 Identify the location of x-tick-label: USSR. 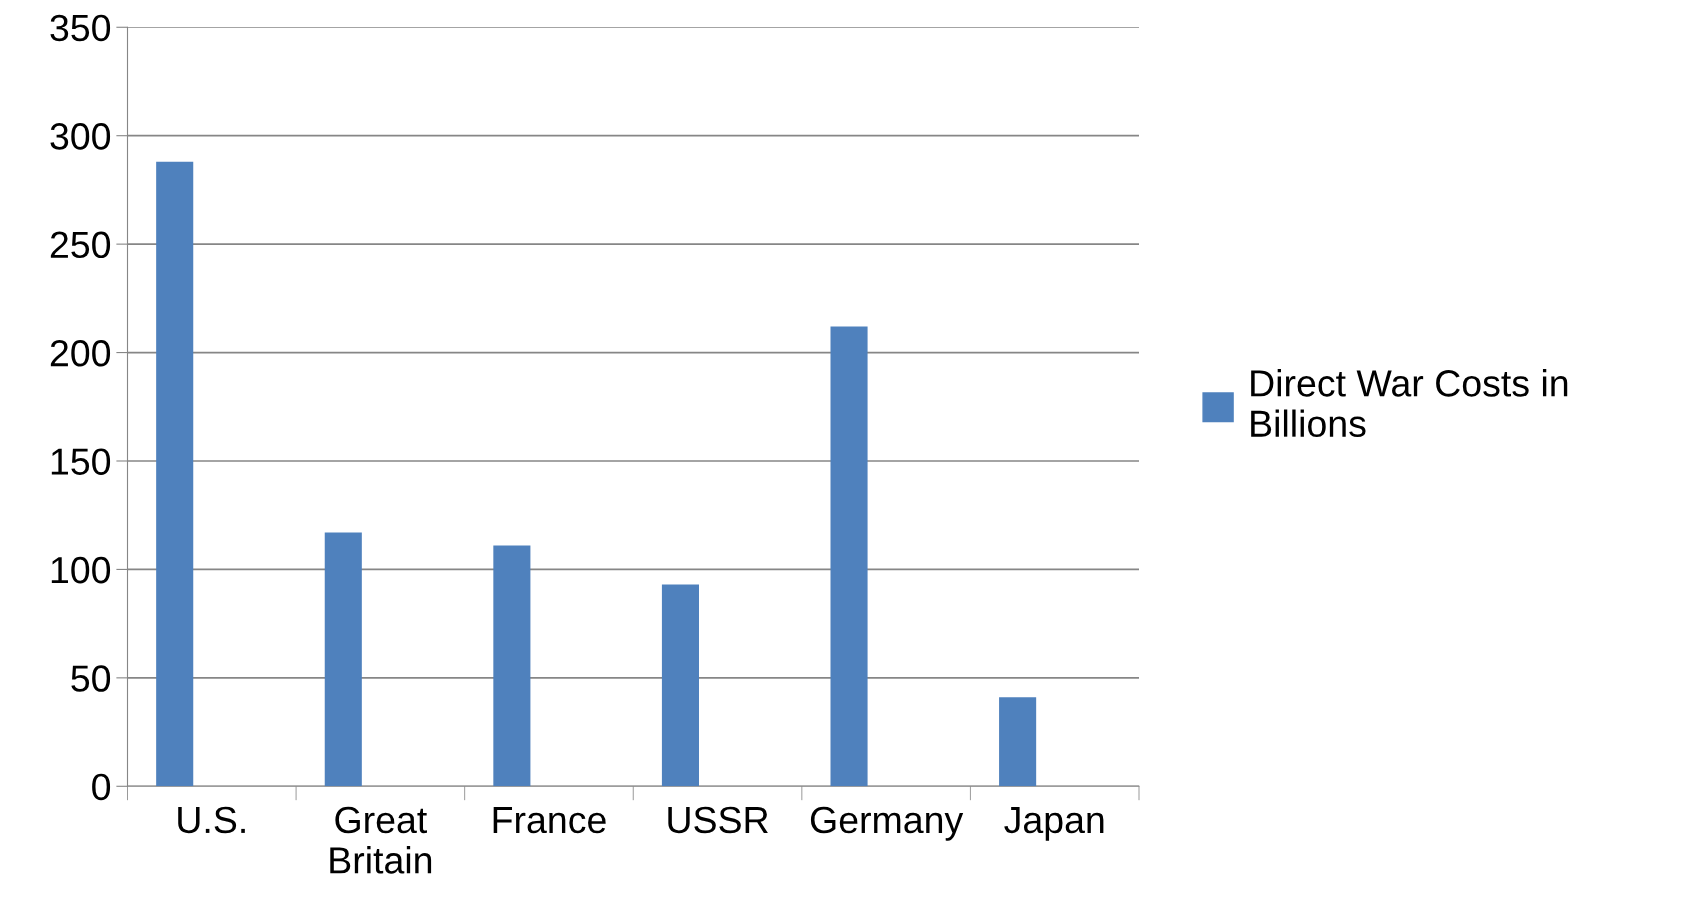
(718, 820).